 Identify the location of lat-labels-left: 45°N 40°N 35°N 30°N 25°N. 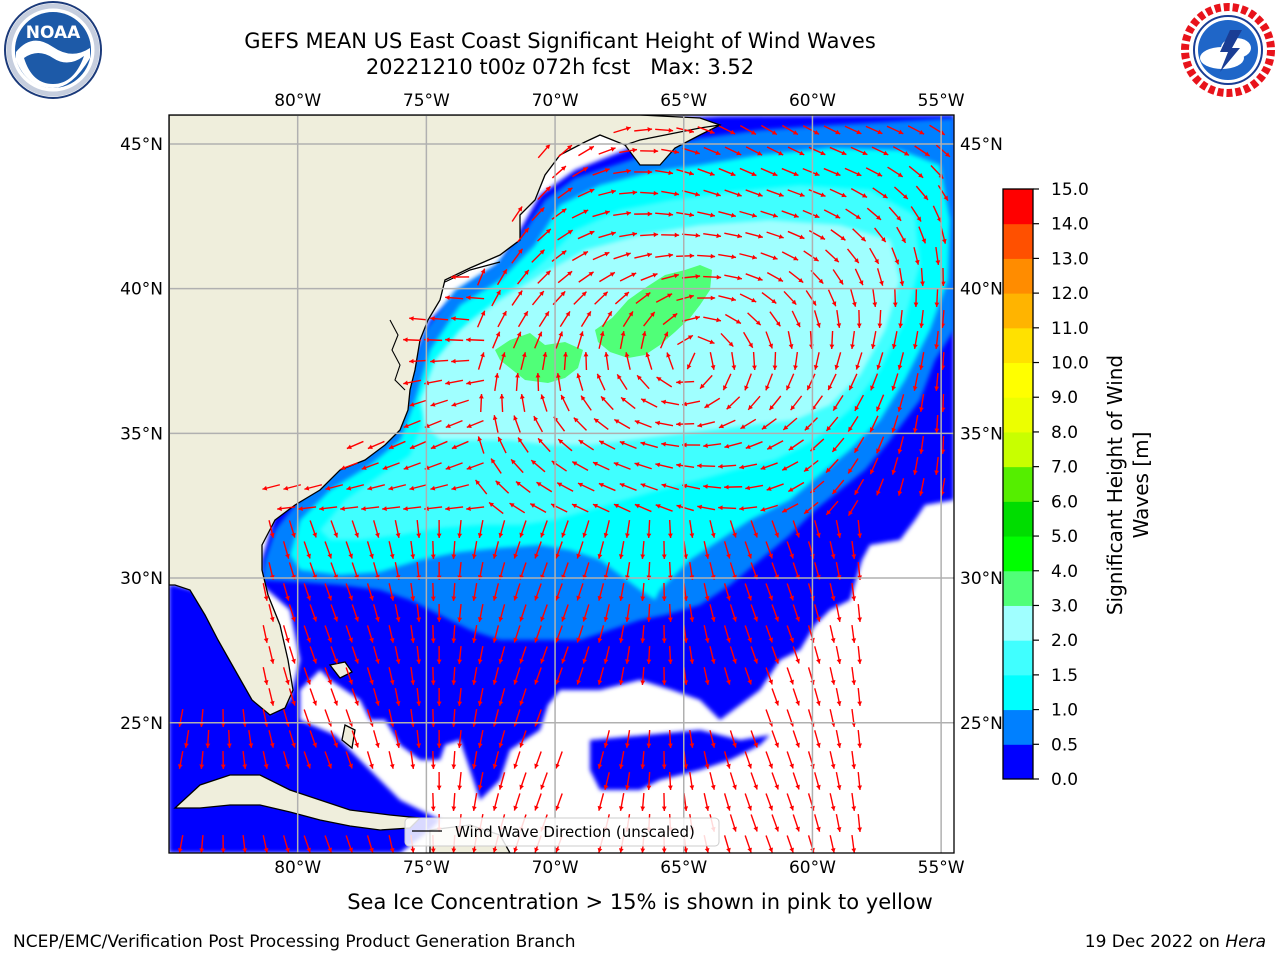
(141, 434).